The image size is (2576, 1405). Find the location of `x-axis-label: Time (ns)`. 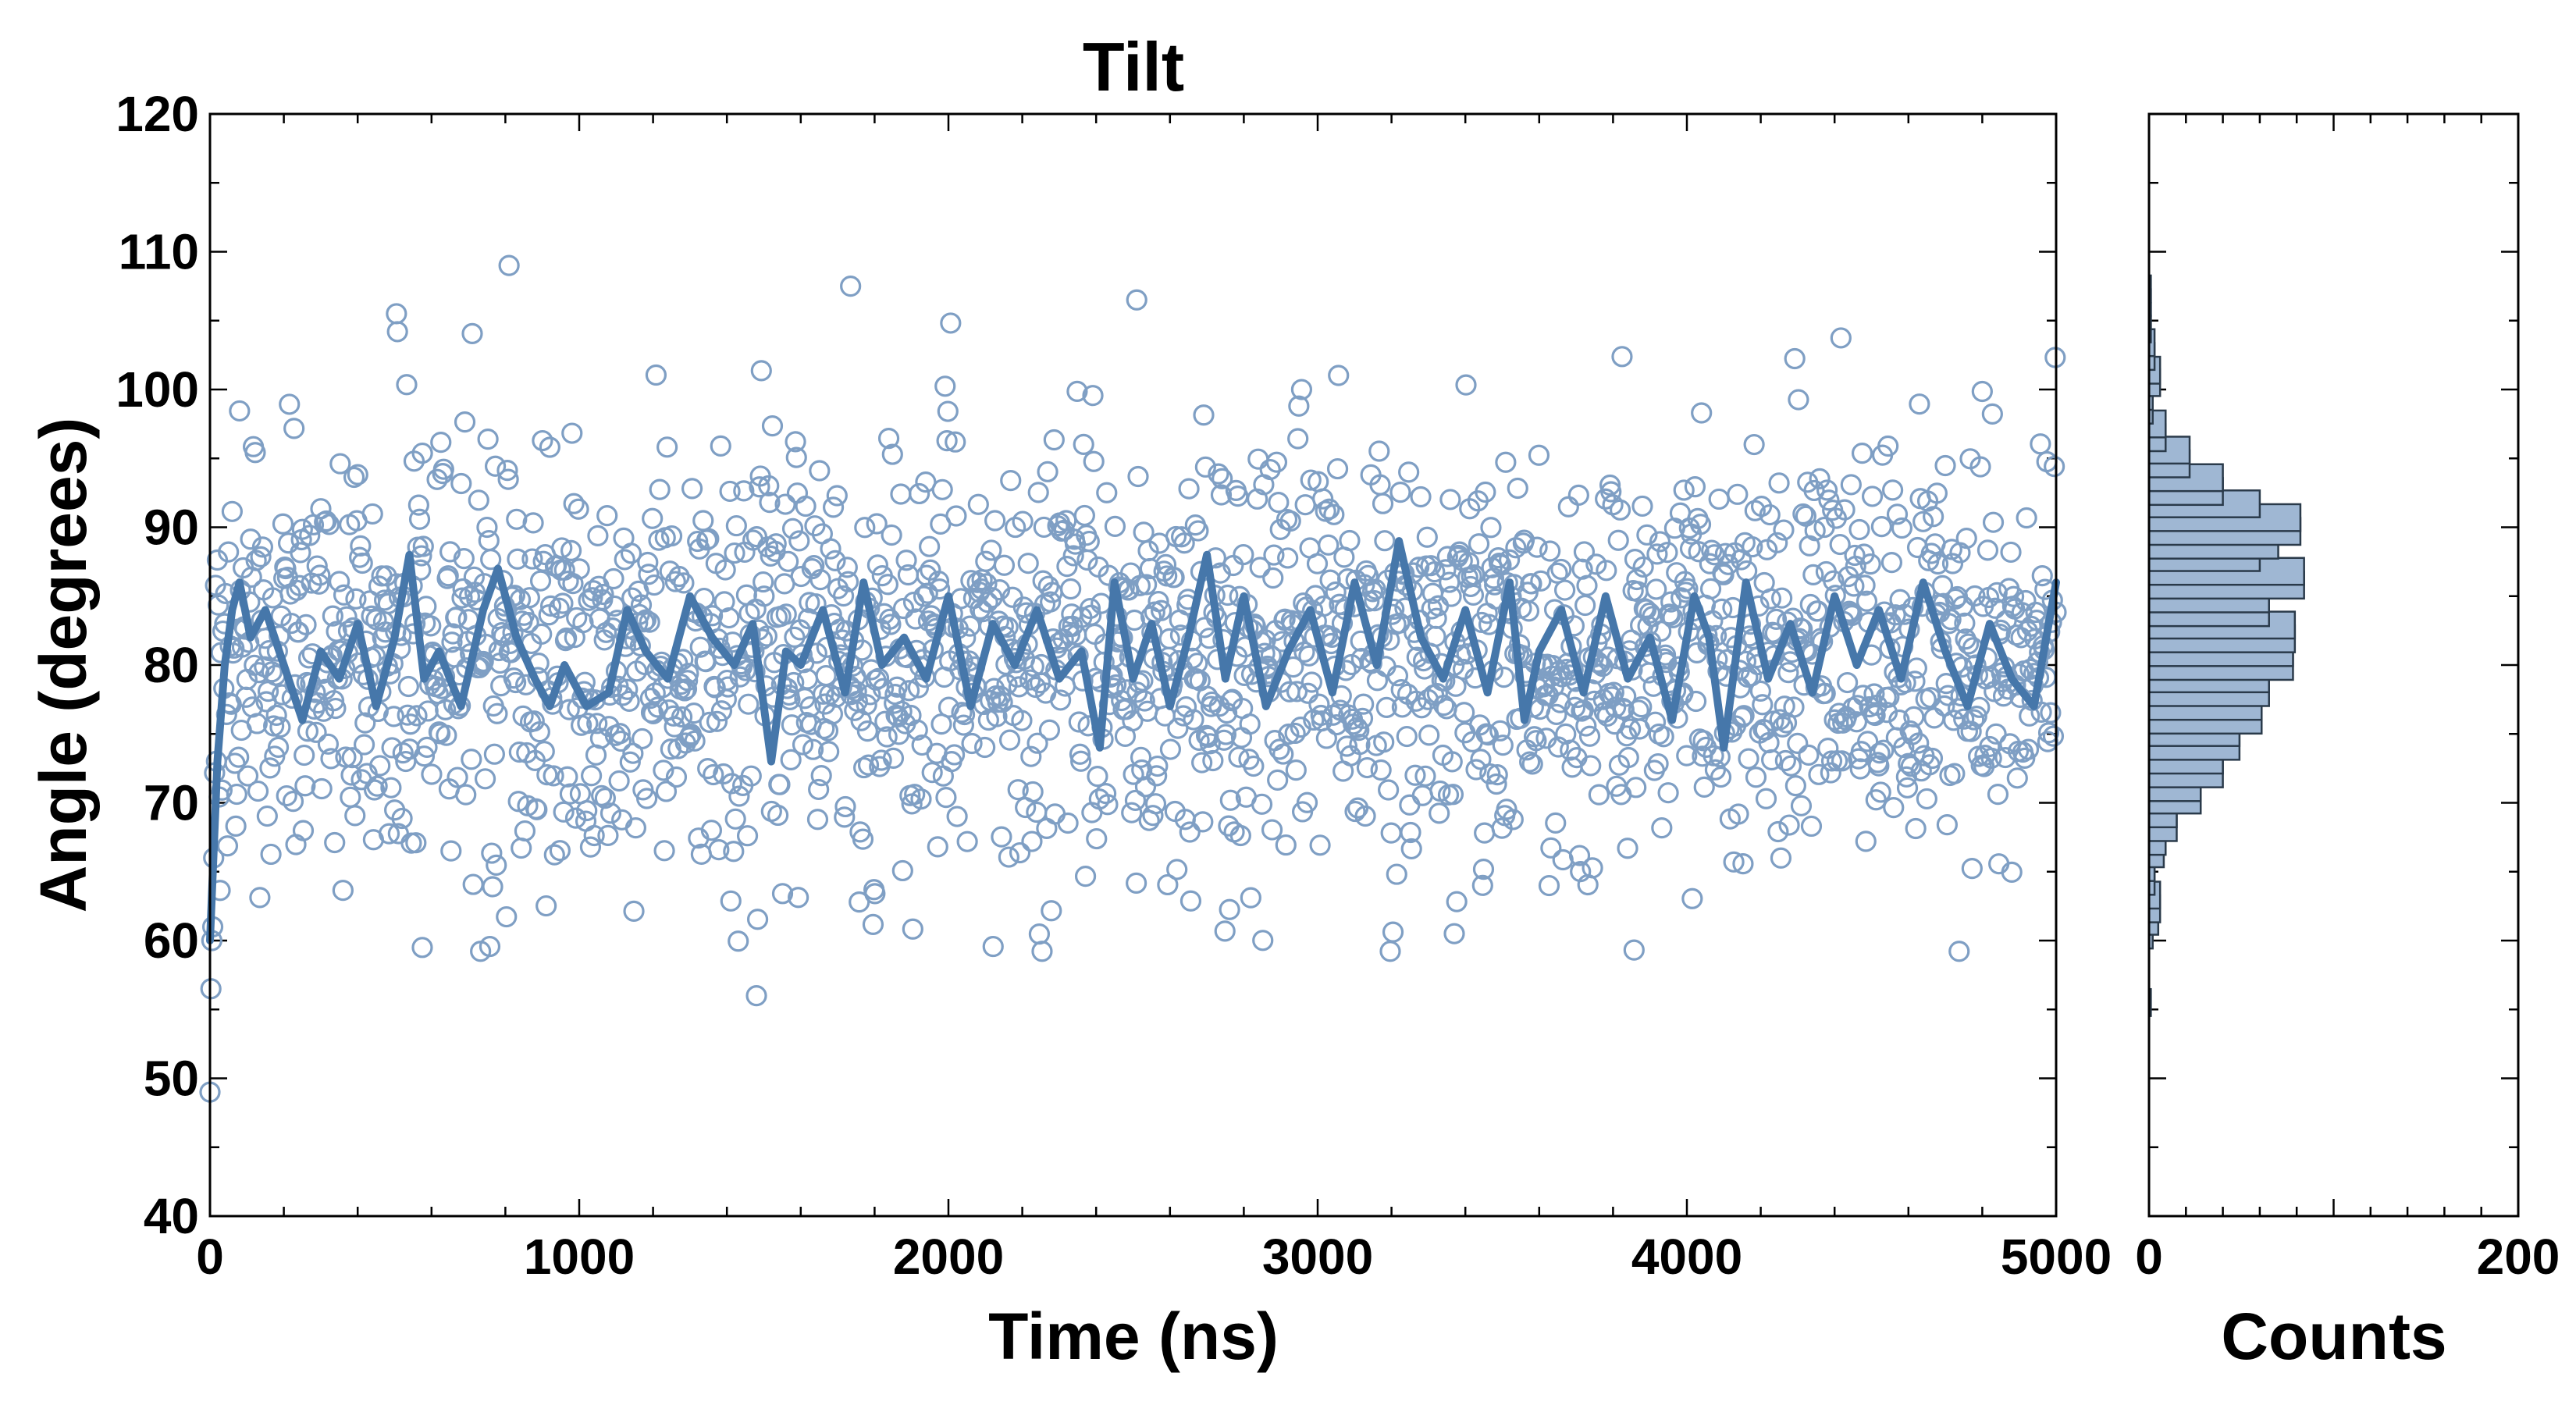

x-axis-label: Time (ns) is located at coordinates (1133, 1337).